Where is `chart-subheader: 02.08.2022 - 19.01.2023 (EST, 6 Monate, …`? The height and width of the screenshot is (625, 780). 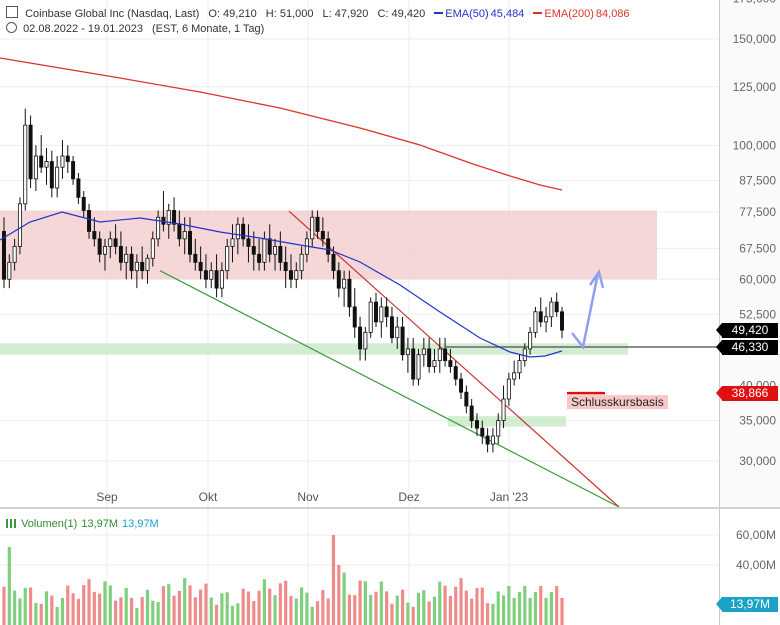 chart-subheader: 02.08.2022 - 19.01.2023 (EST, 6 Monate, … is located at coordinates (138, 28).